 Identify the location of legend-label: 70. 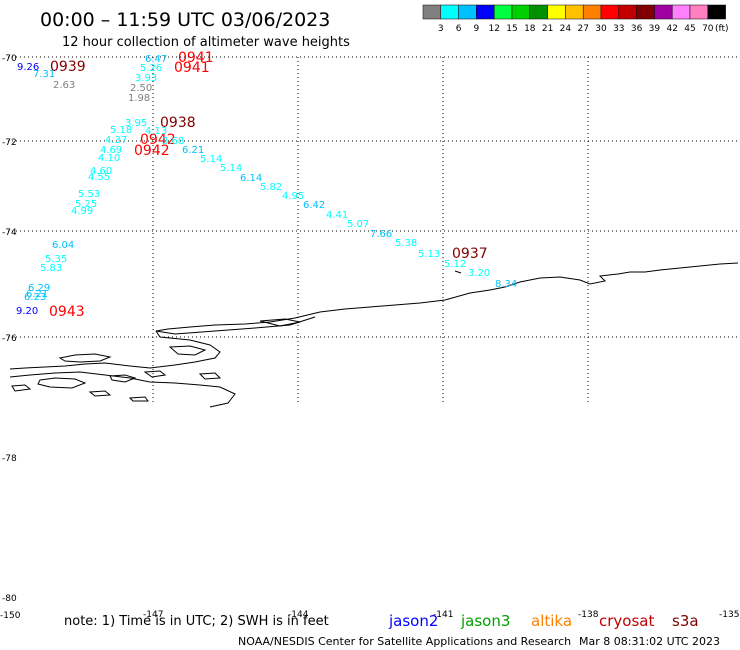
(708, 29).